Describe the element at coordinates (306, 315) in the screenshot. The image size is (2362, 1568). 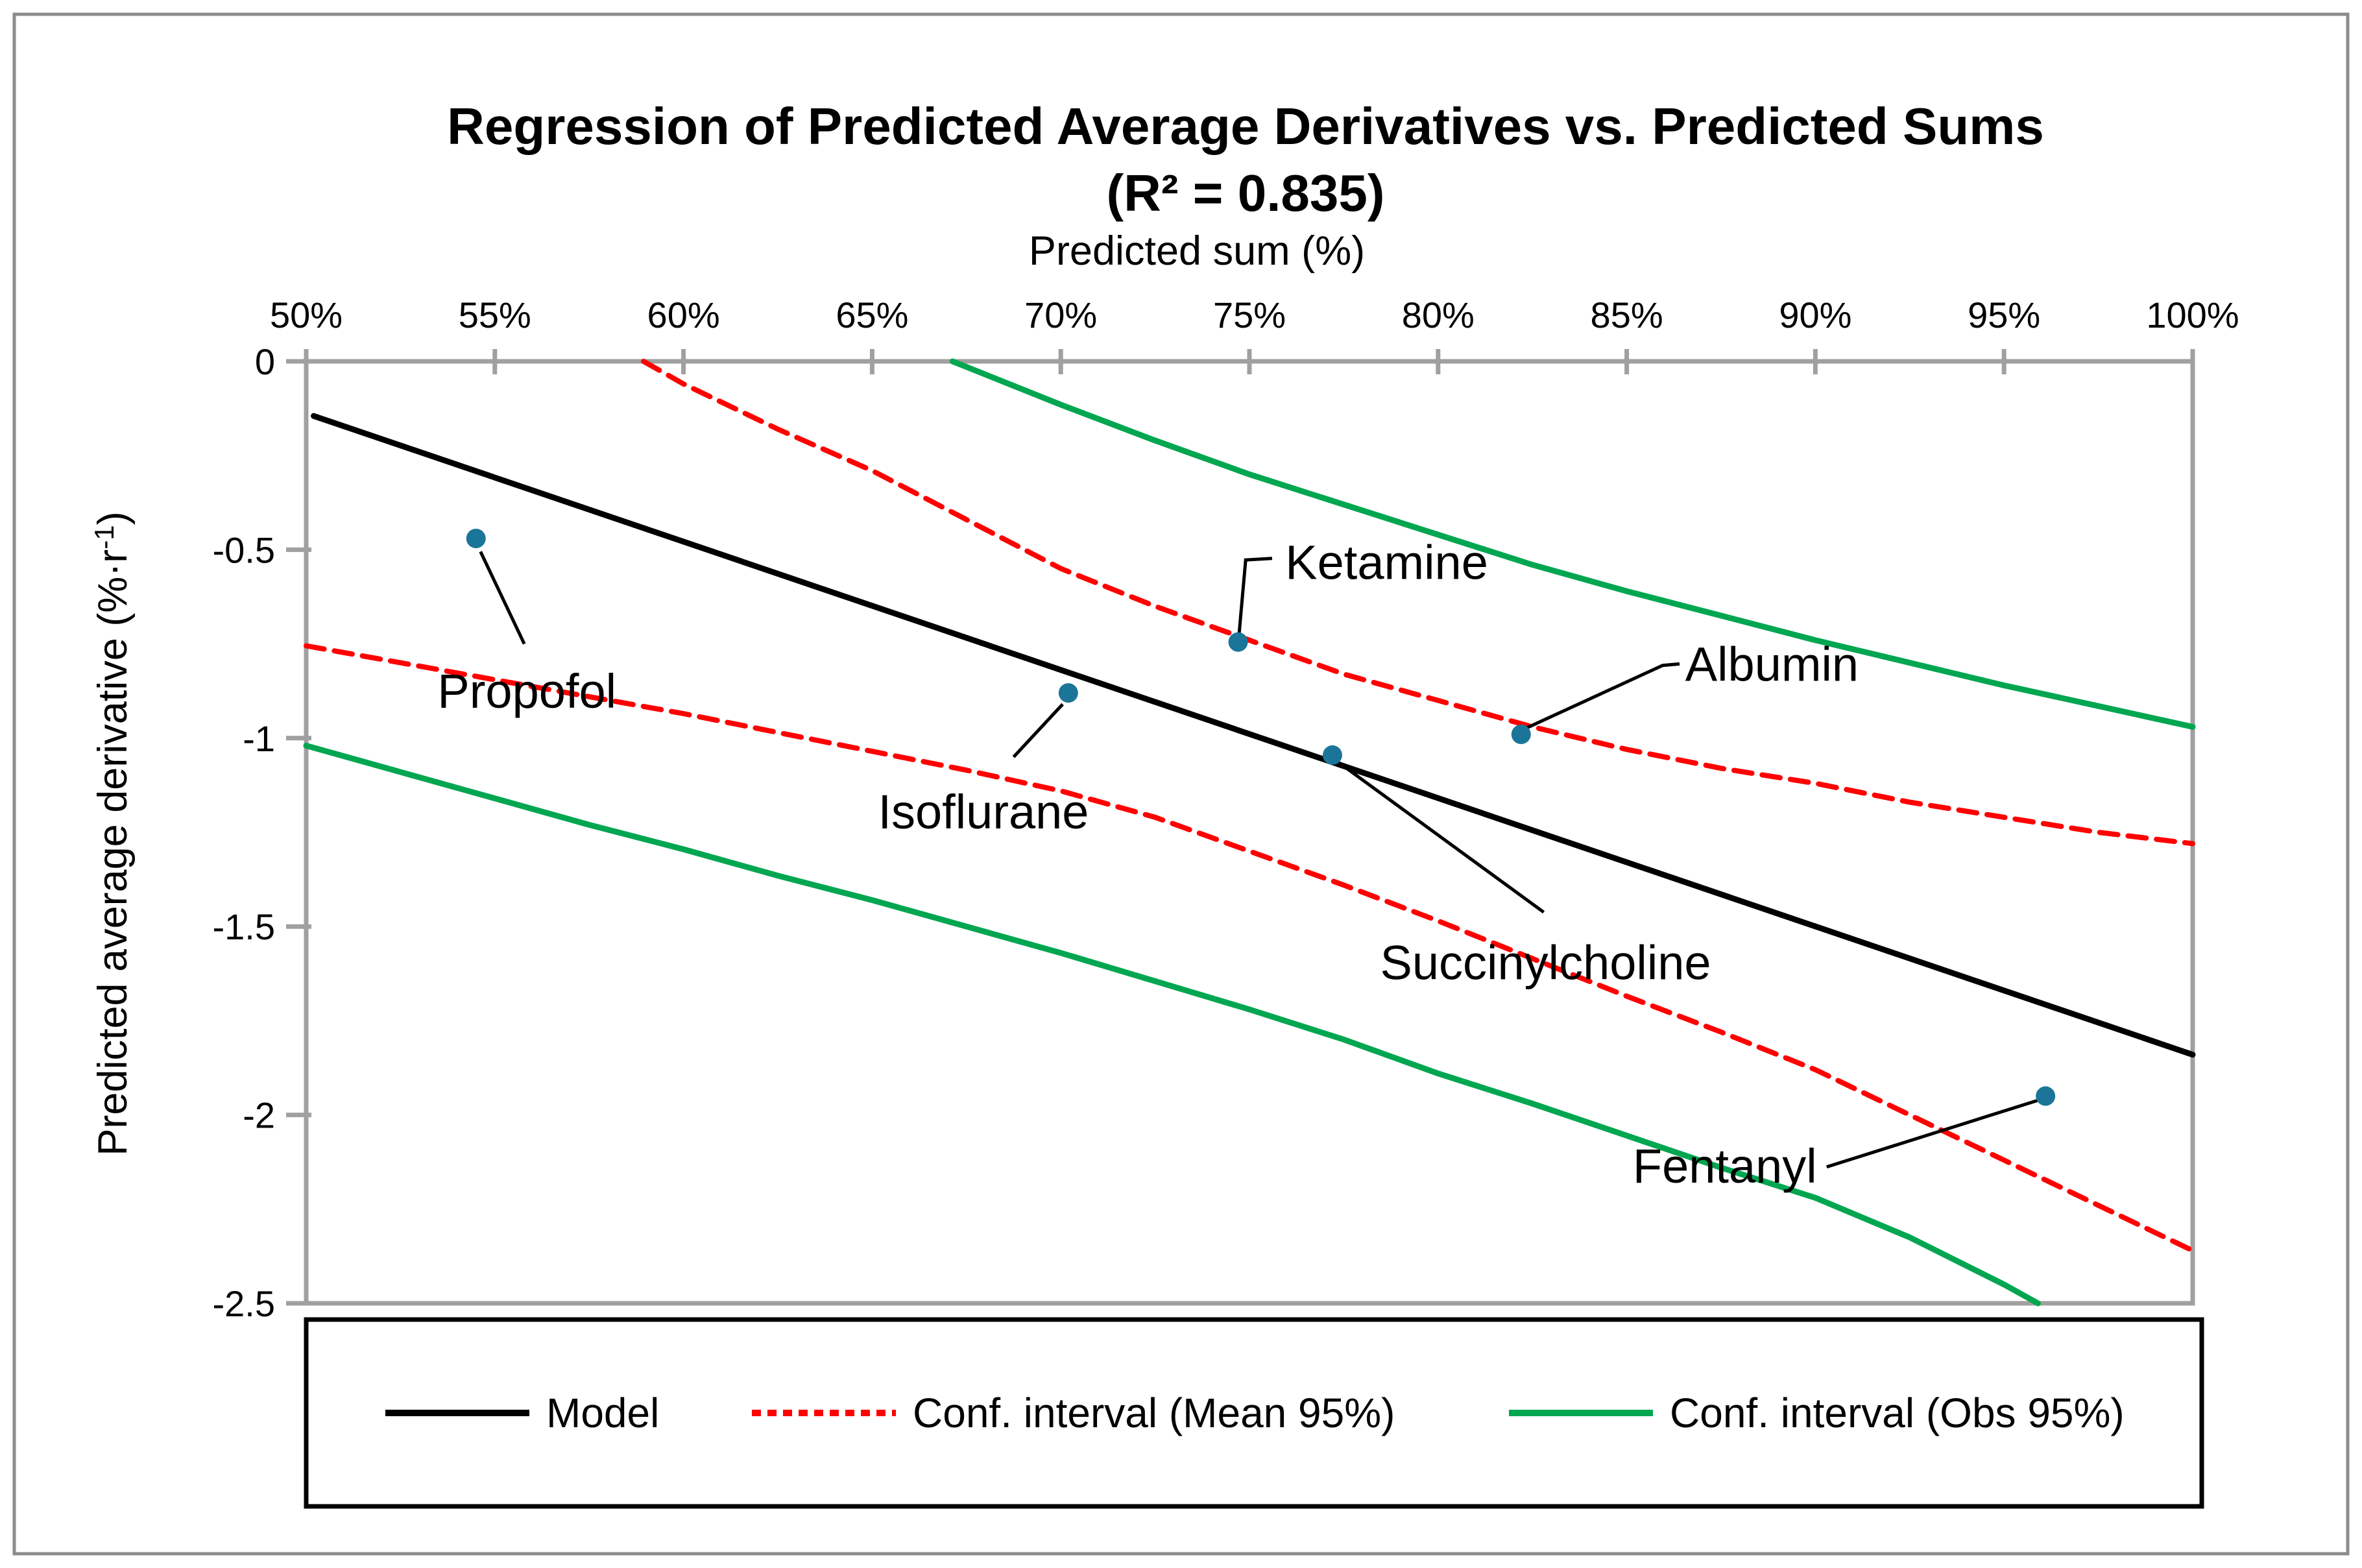
I see `x-tick-label: 50%` at that location.